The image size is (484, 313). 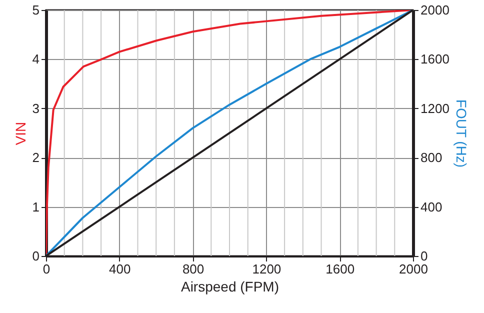 I want to click on x-tick-label: 1600, so click(x=340, y=269).